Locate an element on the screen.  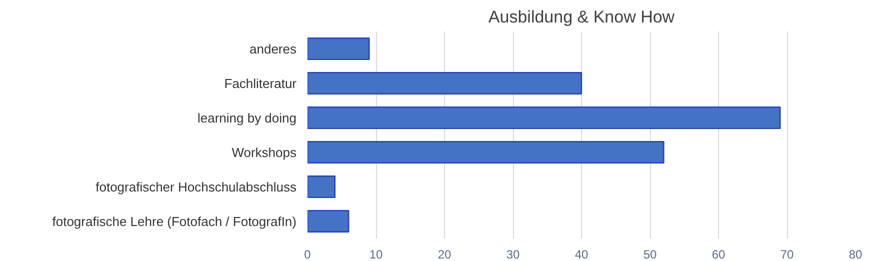
x-tick-label: 0 is located at coordinates (308, 254).